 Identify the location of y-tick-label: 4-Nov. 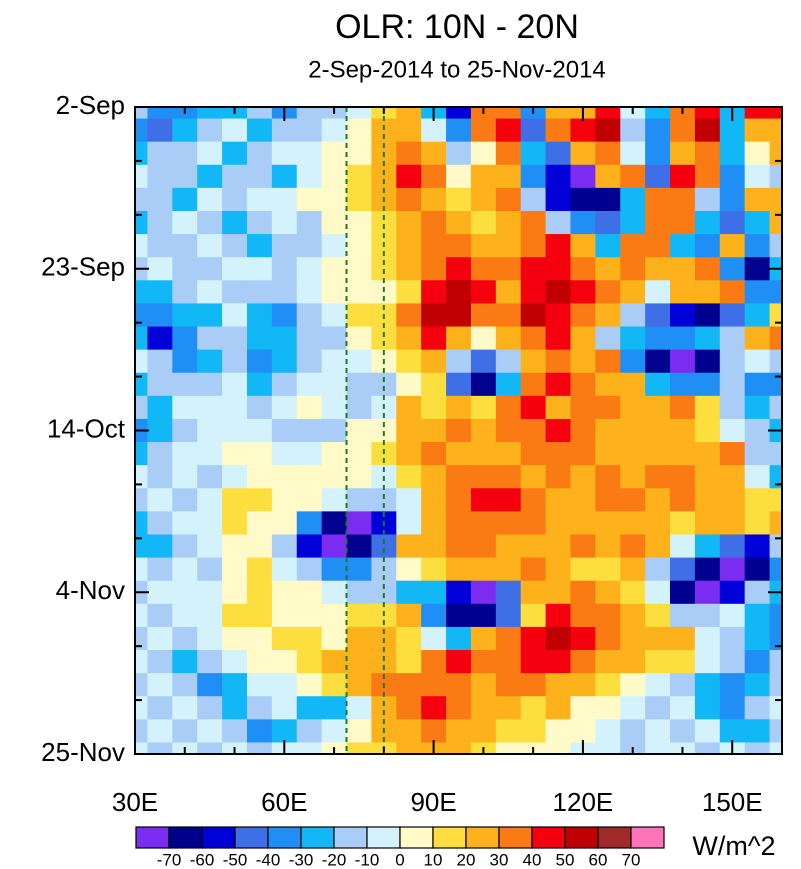
(90, 590).